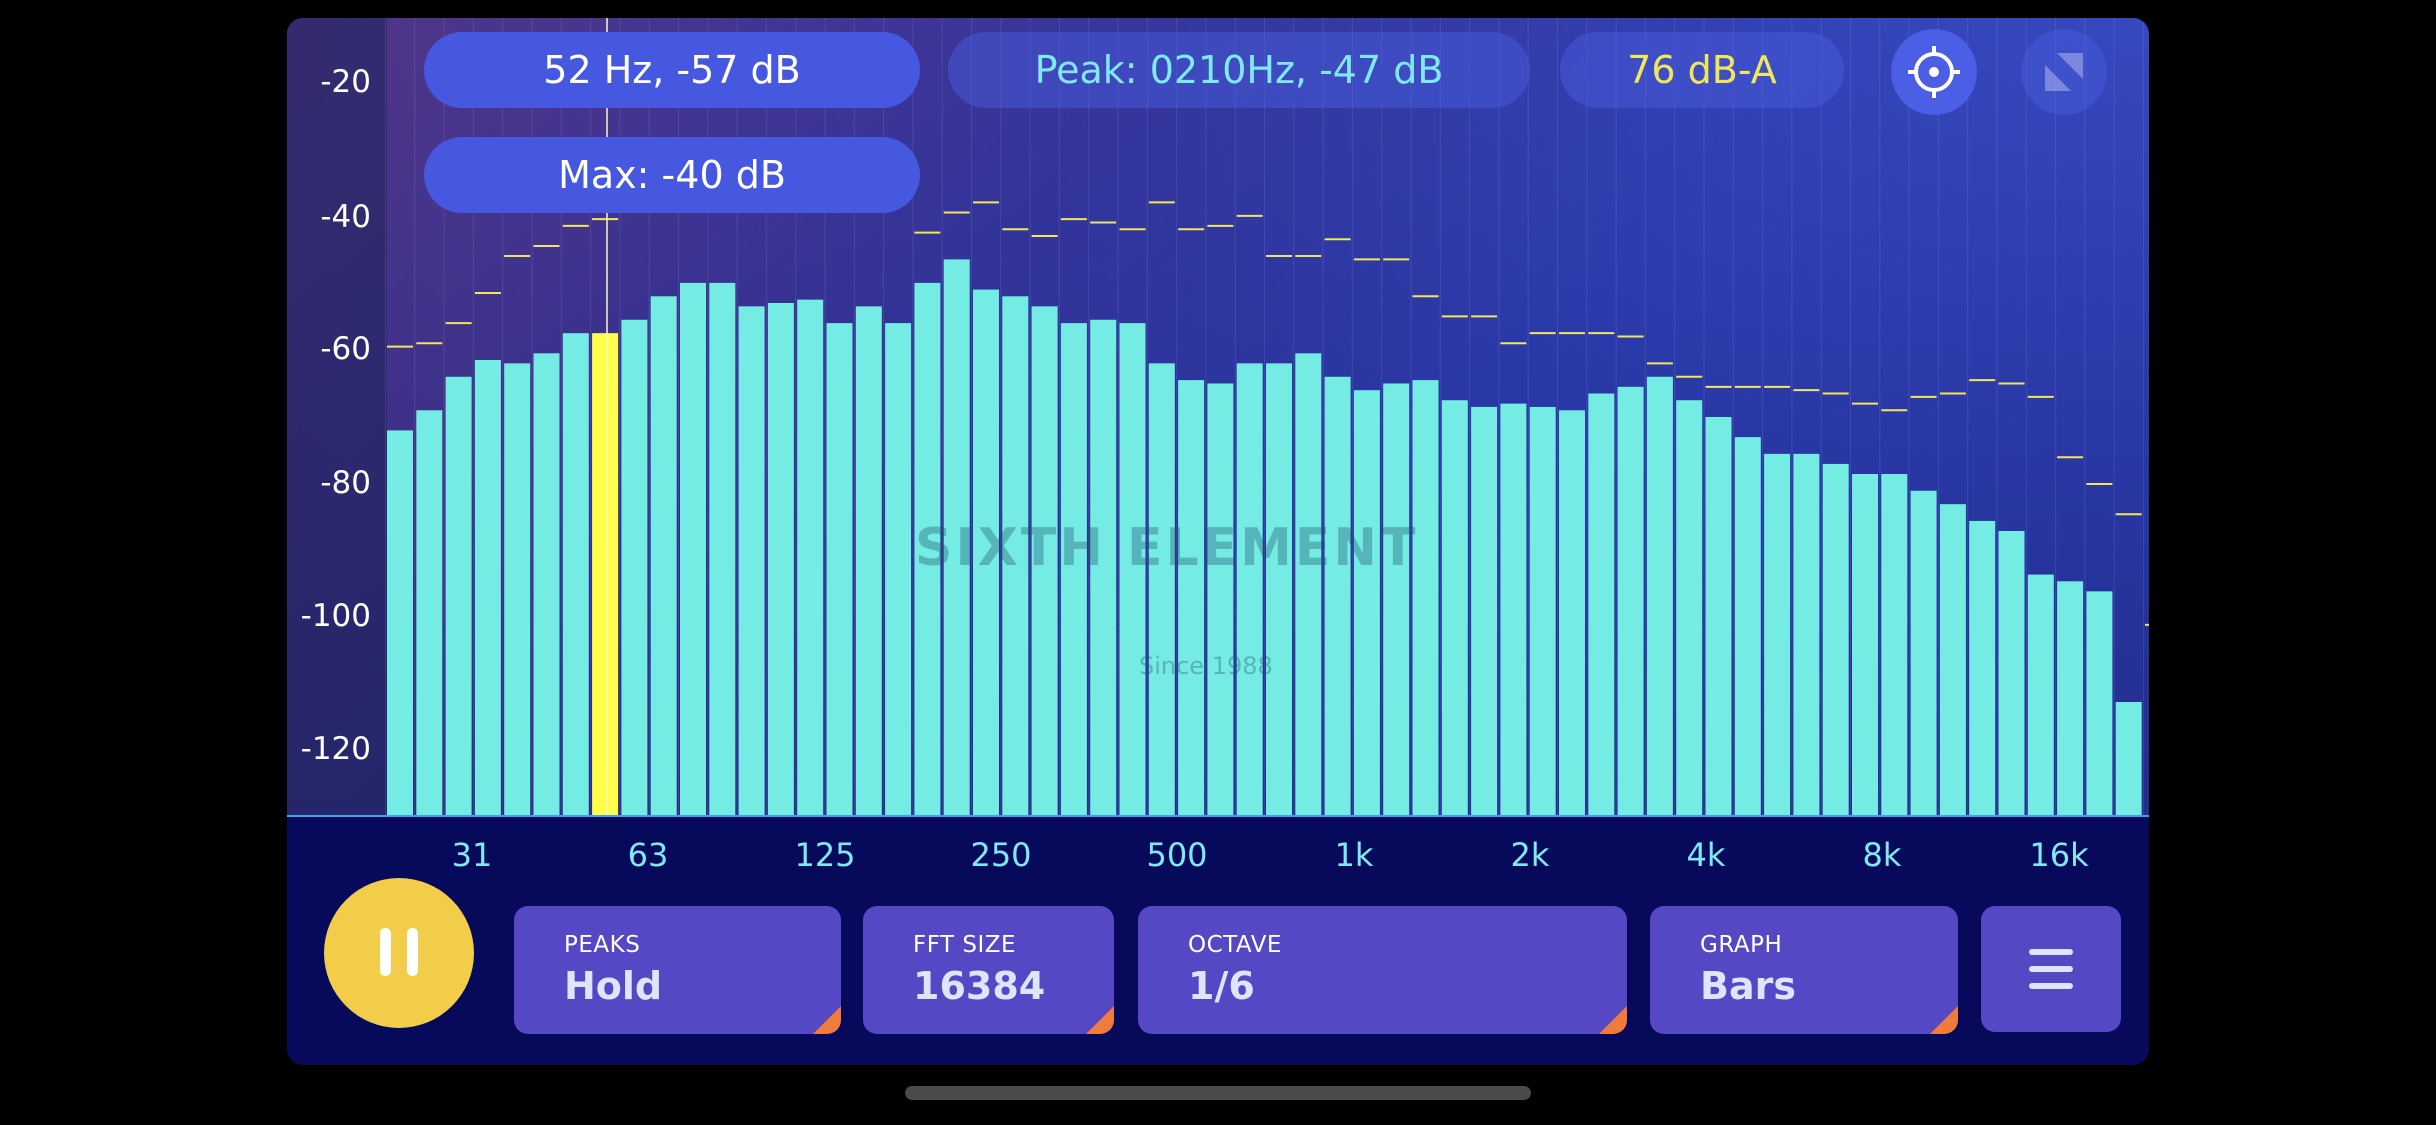 The image size is (2436, 1125). I want to click on x-tick-label: 31, so click(472, 855).